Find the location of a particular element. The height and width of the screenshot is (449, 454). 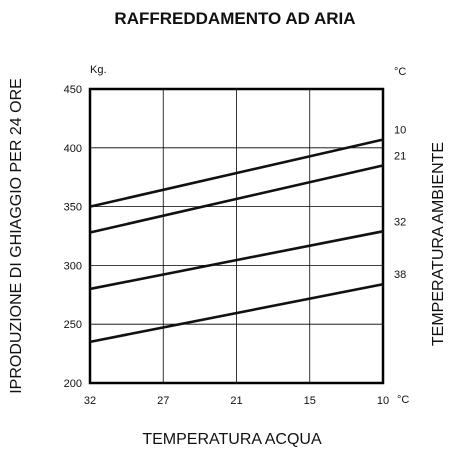

right-unit-label: °C is located at coordinates (400, 72).